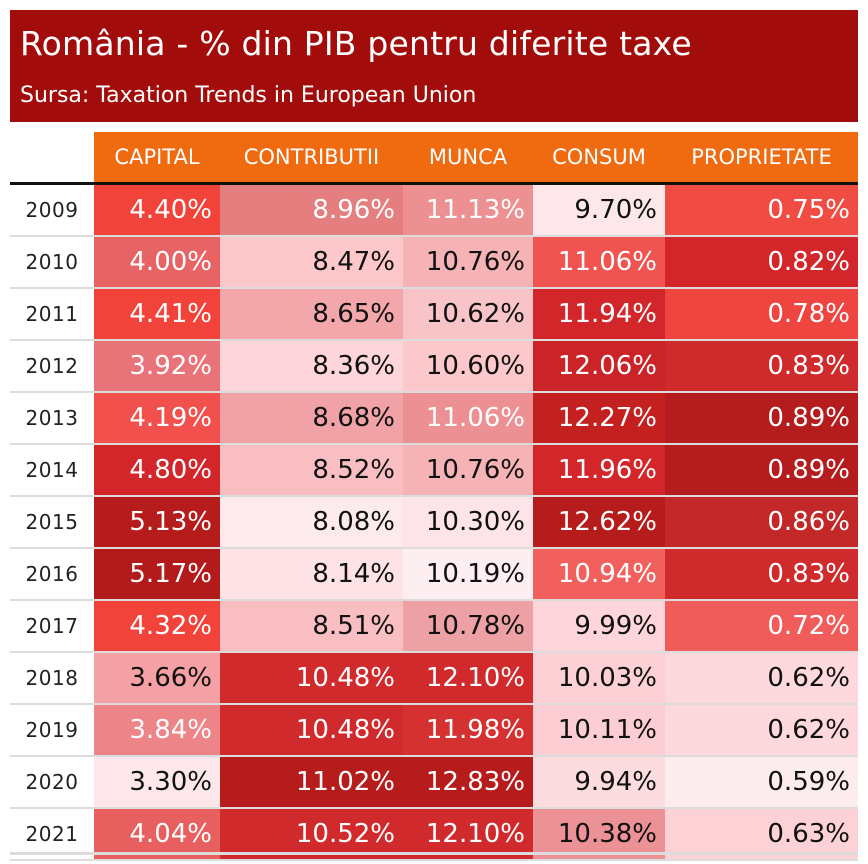 This screenshot has width=868, height=864. I want to click on column-header-munca: MUNCA, so click(468, 157).